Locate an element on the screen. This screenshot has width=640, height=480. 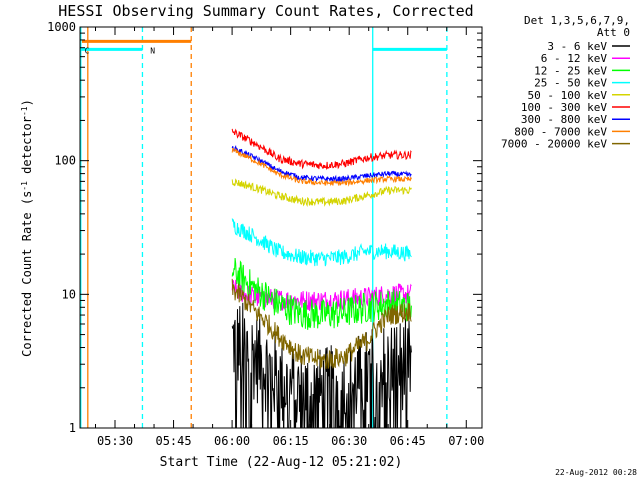
x-tick-label-4: 06:30 is located at coordinates (349, 441).